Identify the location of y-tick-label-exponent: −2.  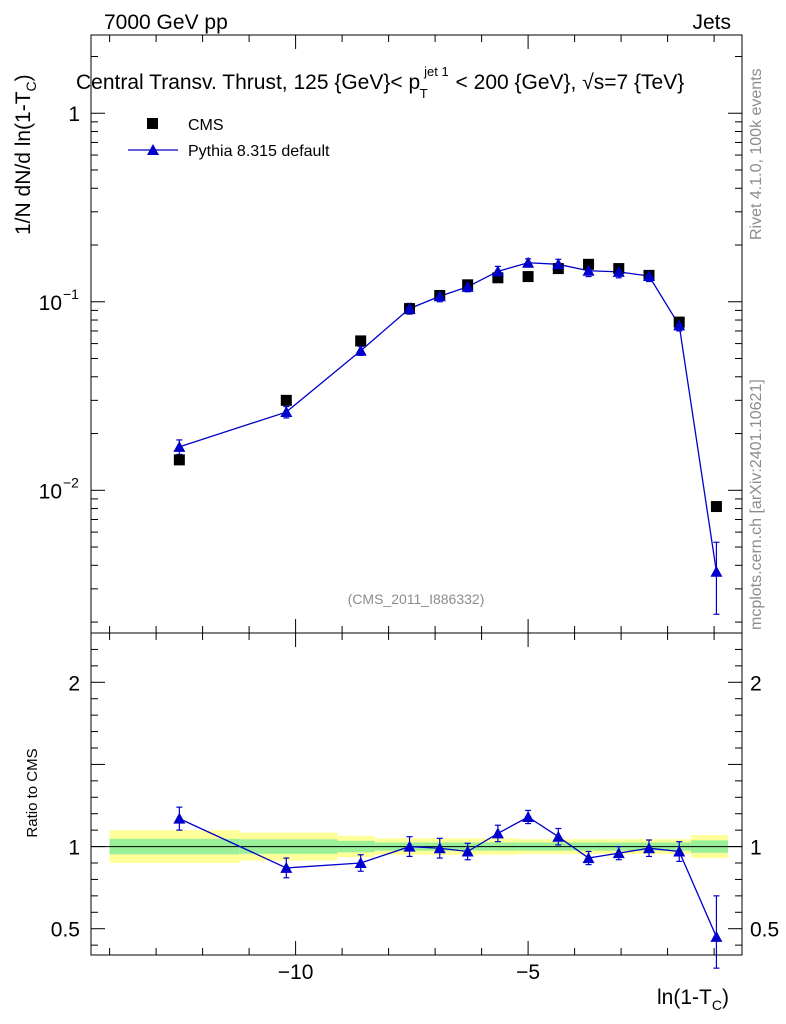
(71, 482).